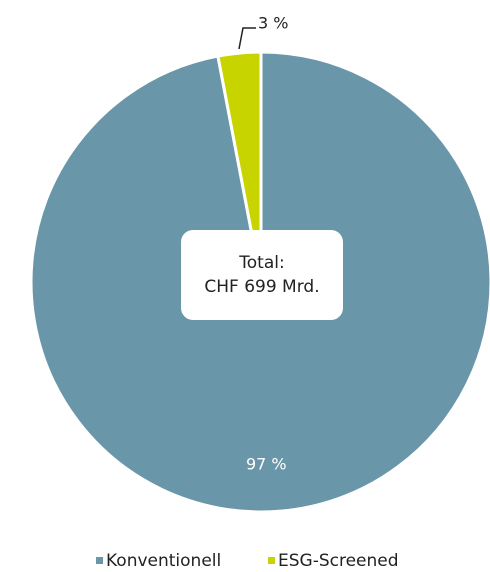  I want to click on annotation: CHF 699 Mrd., so click(261, 287).